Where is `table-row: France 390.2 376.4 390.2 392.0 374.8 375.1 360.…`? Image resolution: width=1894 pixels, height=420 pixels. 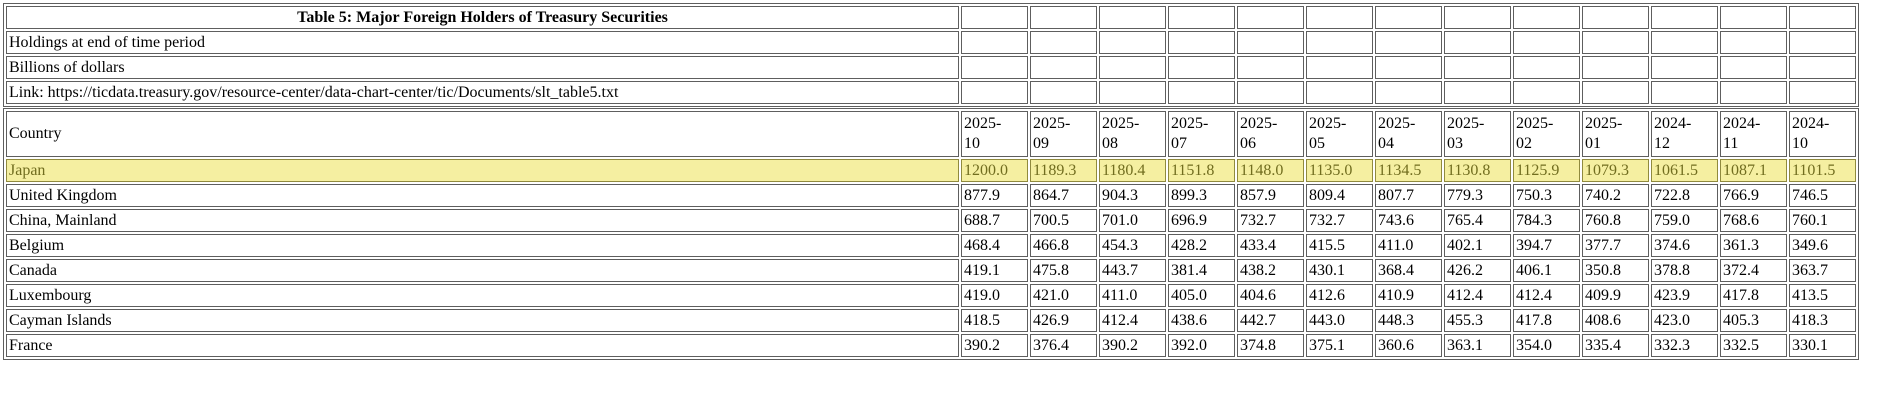
table-row: France 390.2 376.4 390.2 392.0 374.8 375.1 360.… is located at coordinates (931, 345).